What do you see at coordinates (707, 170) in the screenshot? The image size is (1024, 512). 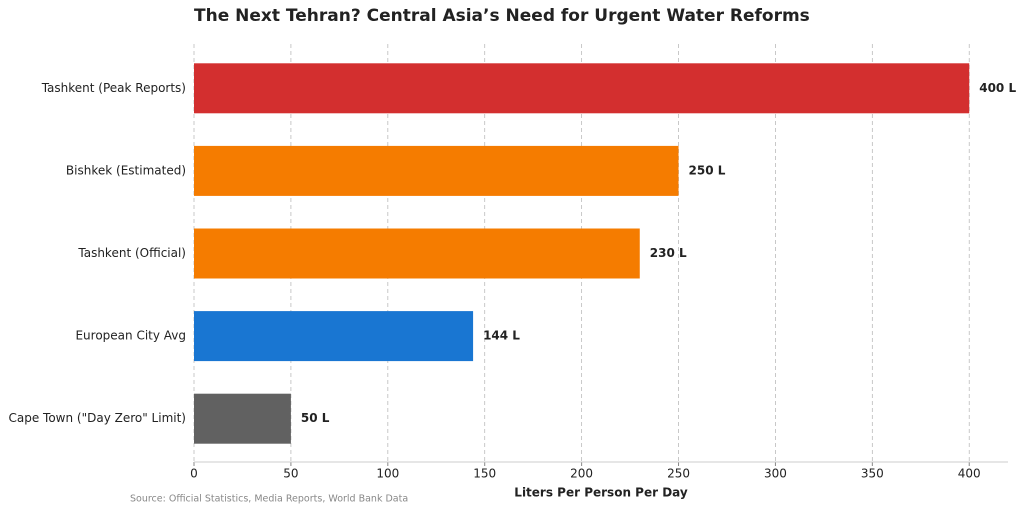 I see `value-label: 250 L` at bounding box center [707, 170].